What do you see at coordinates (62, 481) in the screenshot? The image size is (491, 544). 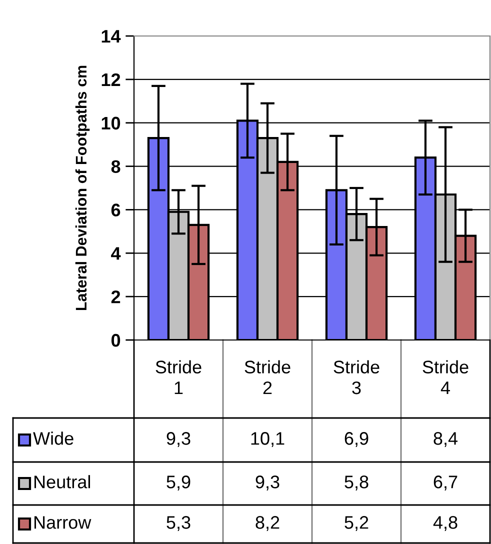 I see `legend-label: Neutral` at bounding box center [62, 481].